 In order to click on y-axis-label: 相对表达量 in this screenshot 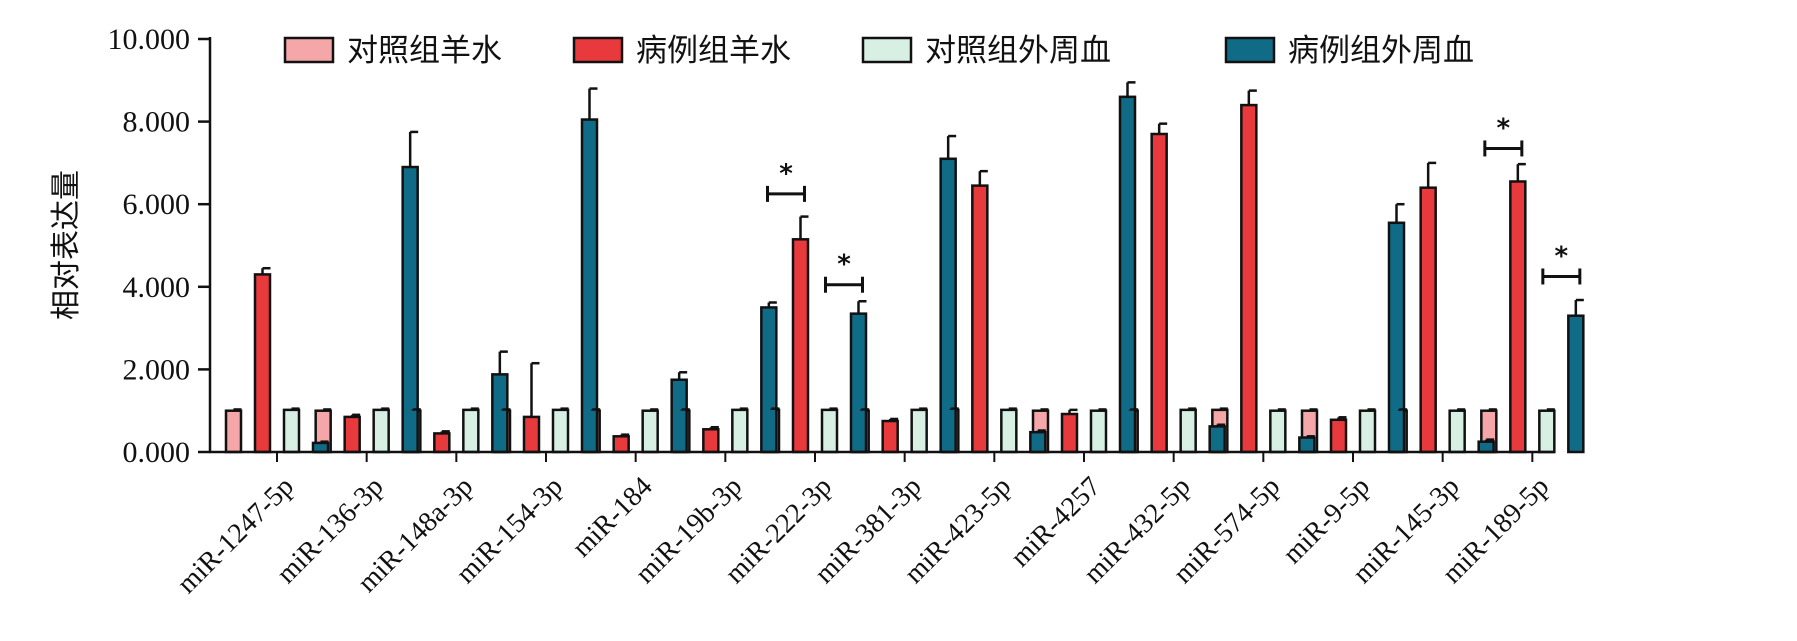, I will do `click(66, 245)`.